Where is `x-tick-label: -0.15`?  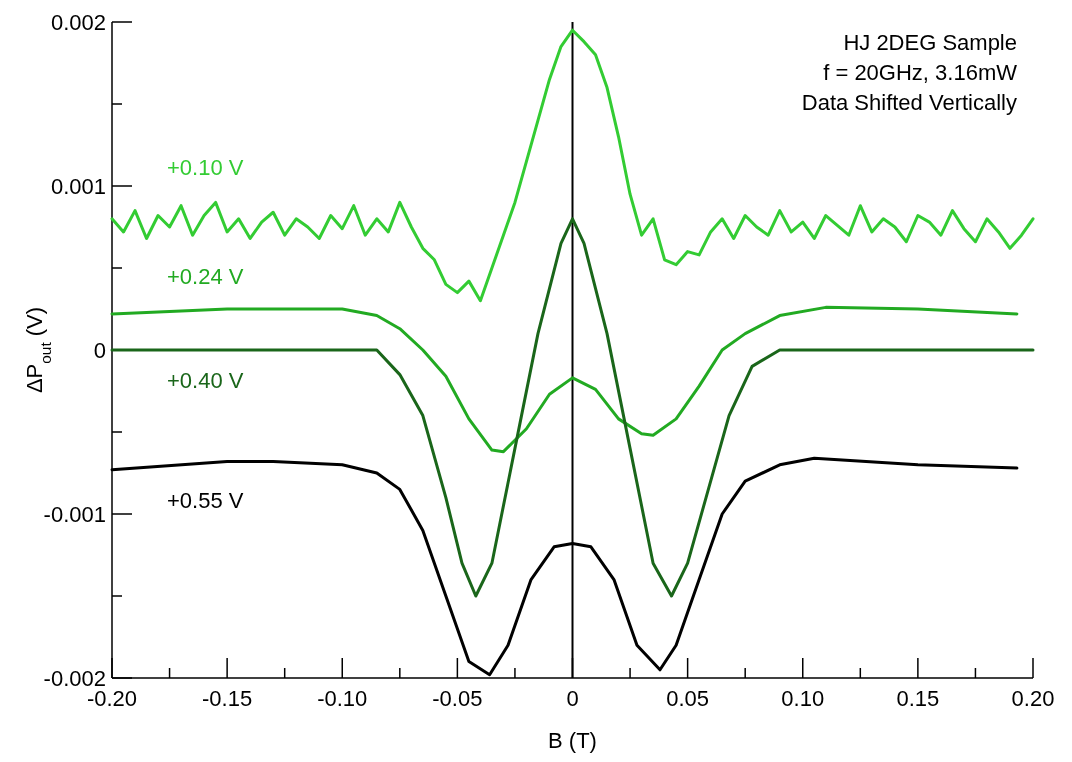 x-tick-label: -0.15 is located at coordinates (227, 698).